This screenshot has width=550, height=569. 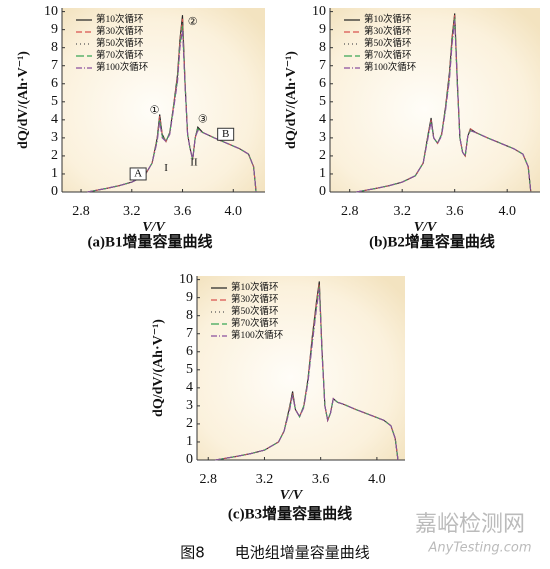 What do you see at coordinates (194, 163) in the screenshot?
I see `annotation: II` at bounding box center [194, 163].